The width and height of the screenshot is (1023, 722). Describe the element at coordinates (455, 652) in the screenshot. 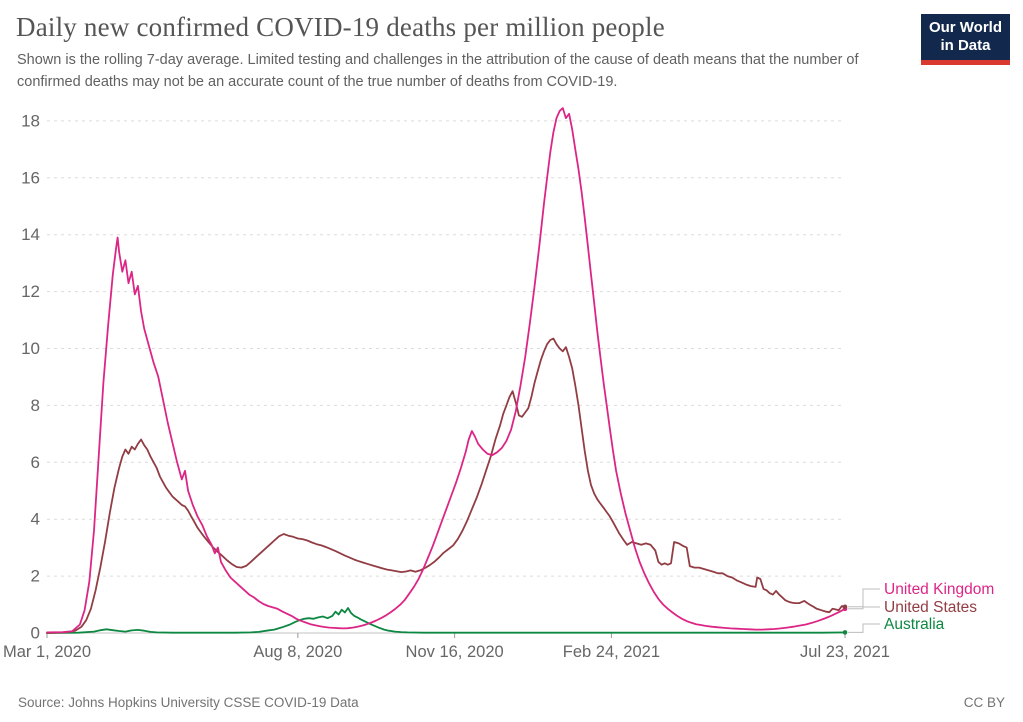

I see `x-tick-label-nov-16-2020: Nov 16, 2020` at that location.